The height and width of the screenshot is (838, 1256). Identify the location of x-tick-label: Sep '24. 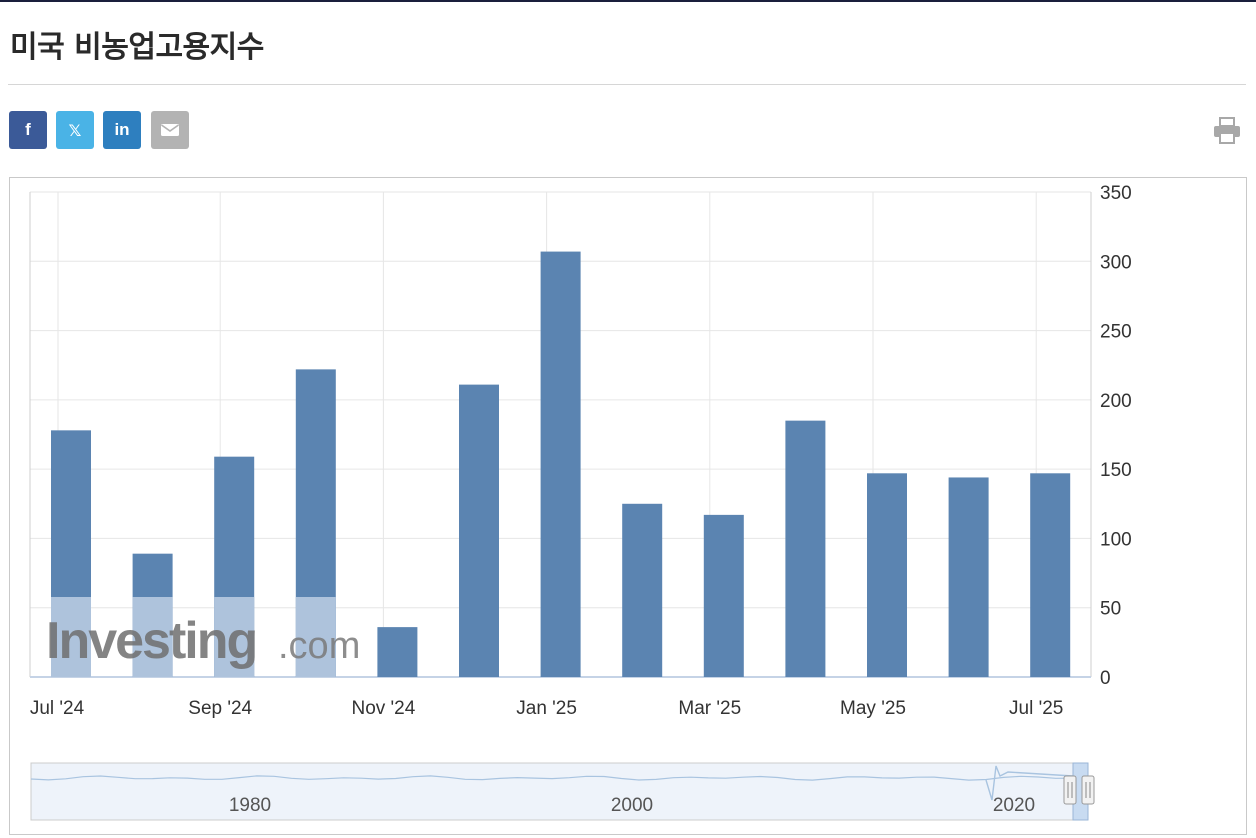
(220, 708).